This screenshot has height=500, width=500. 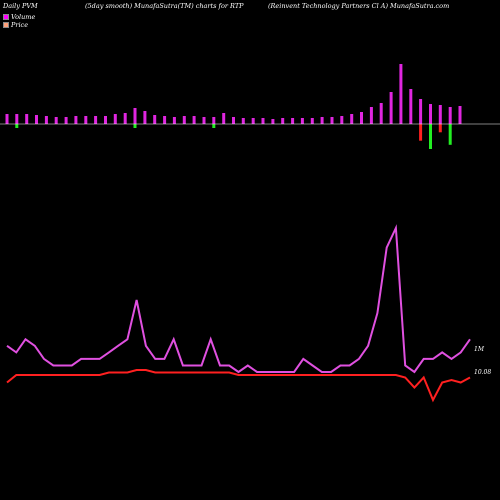 What do you see at coordinates (479, 349) in the screenshot?
I see `volume-annotation: 1M` at bounding box center [479, 349].